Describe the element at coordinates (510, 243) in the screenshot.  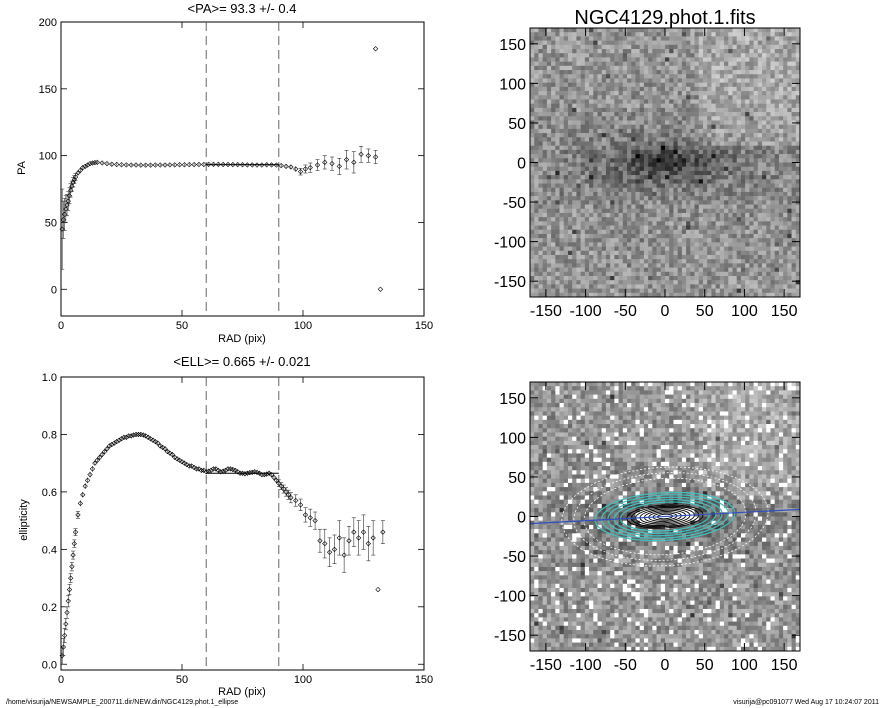
I see `y-tick-label: -100` at that location.